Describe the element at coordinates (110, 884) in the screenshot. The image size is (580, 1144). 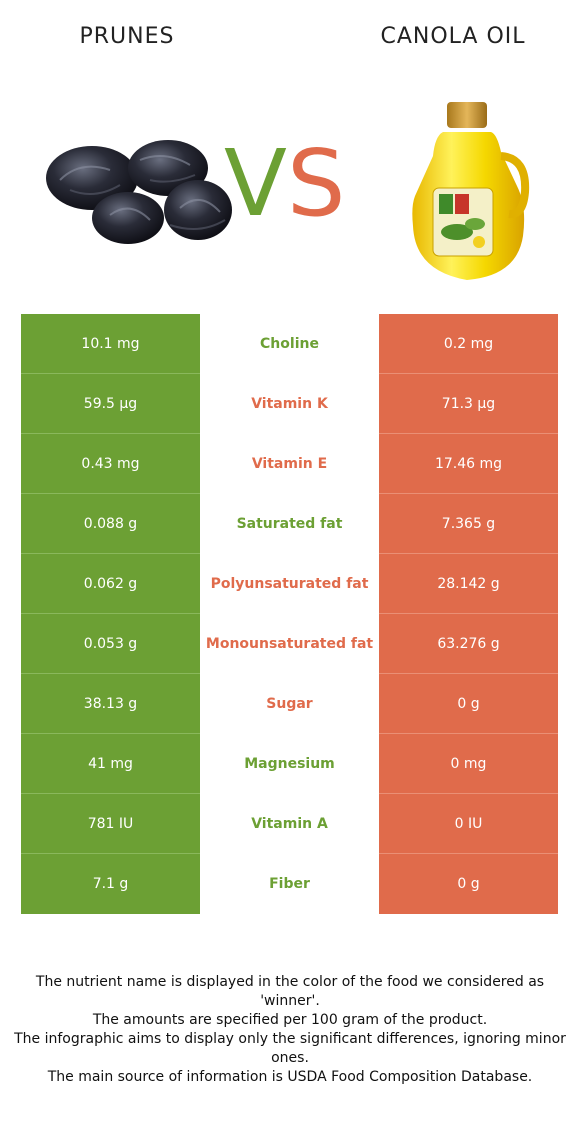
I see `left-value-cell: 7.1 g` at that location.